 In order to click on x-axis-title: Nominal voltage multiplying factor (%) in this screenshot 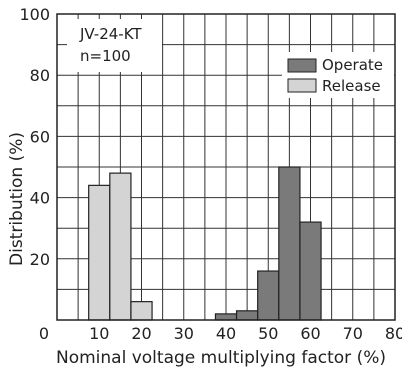, I will do `click(221, 358)`.